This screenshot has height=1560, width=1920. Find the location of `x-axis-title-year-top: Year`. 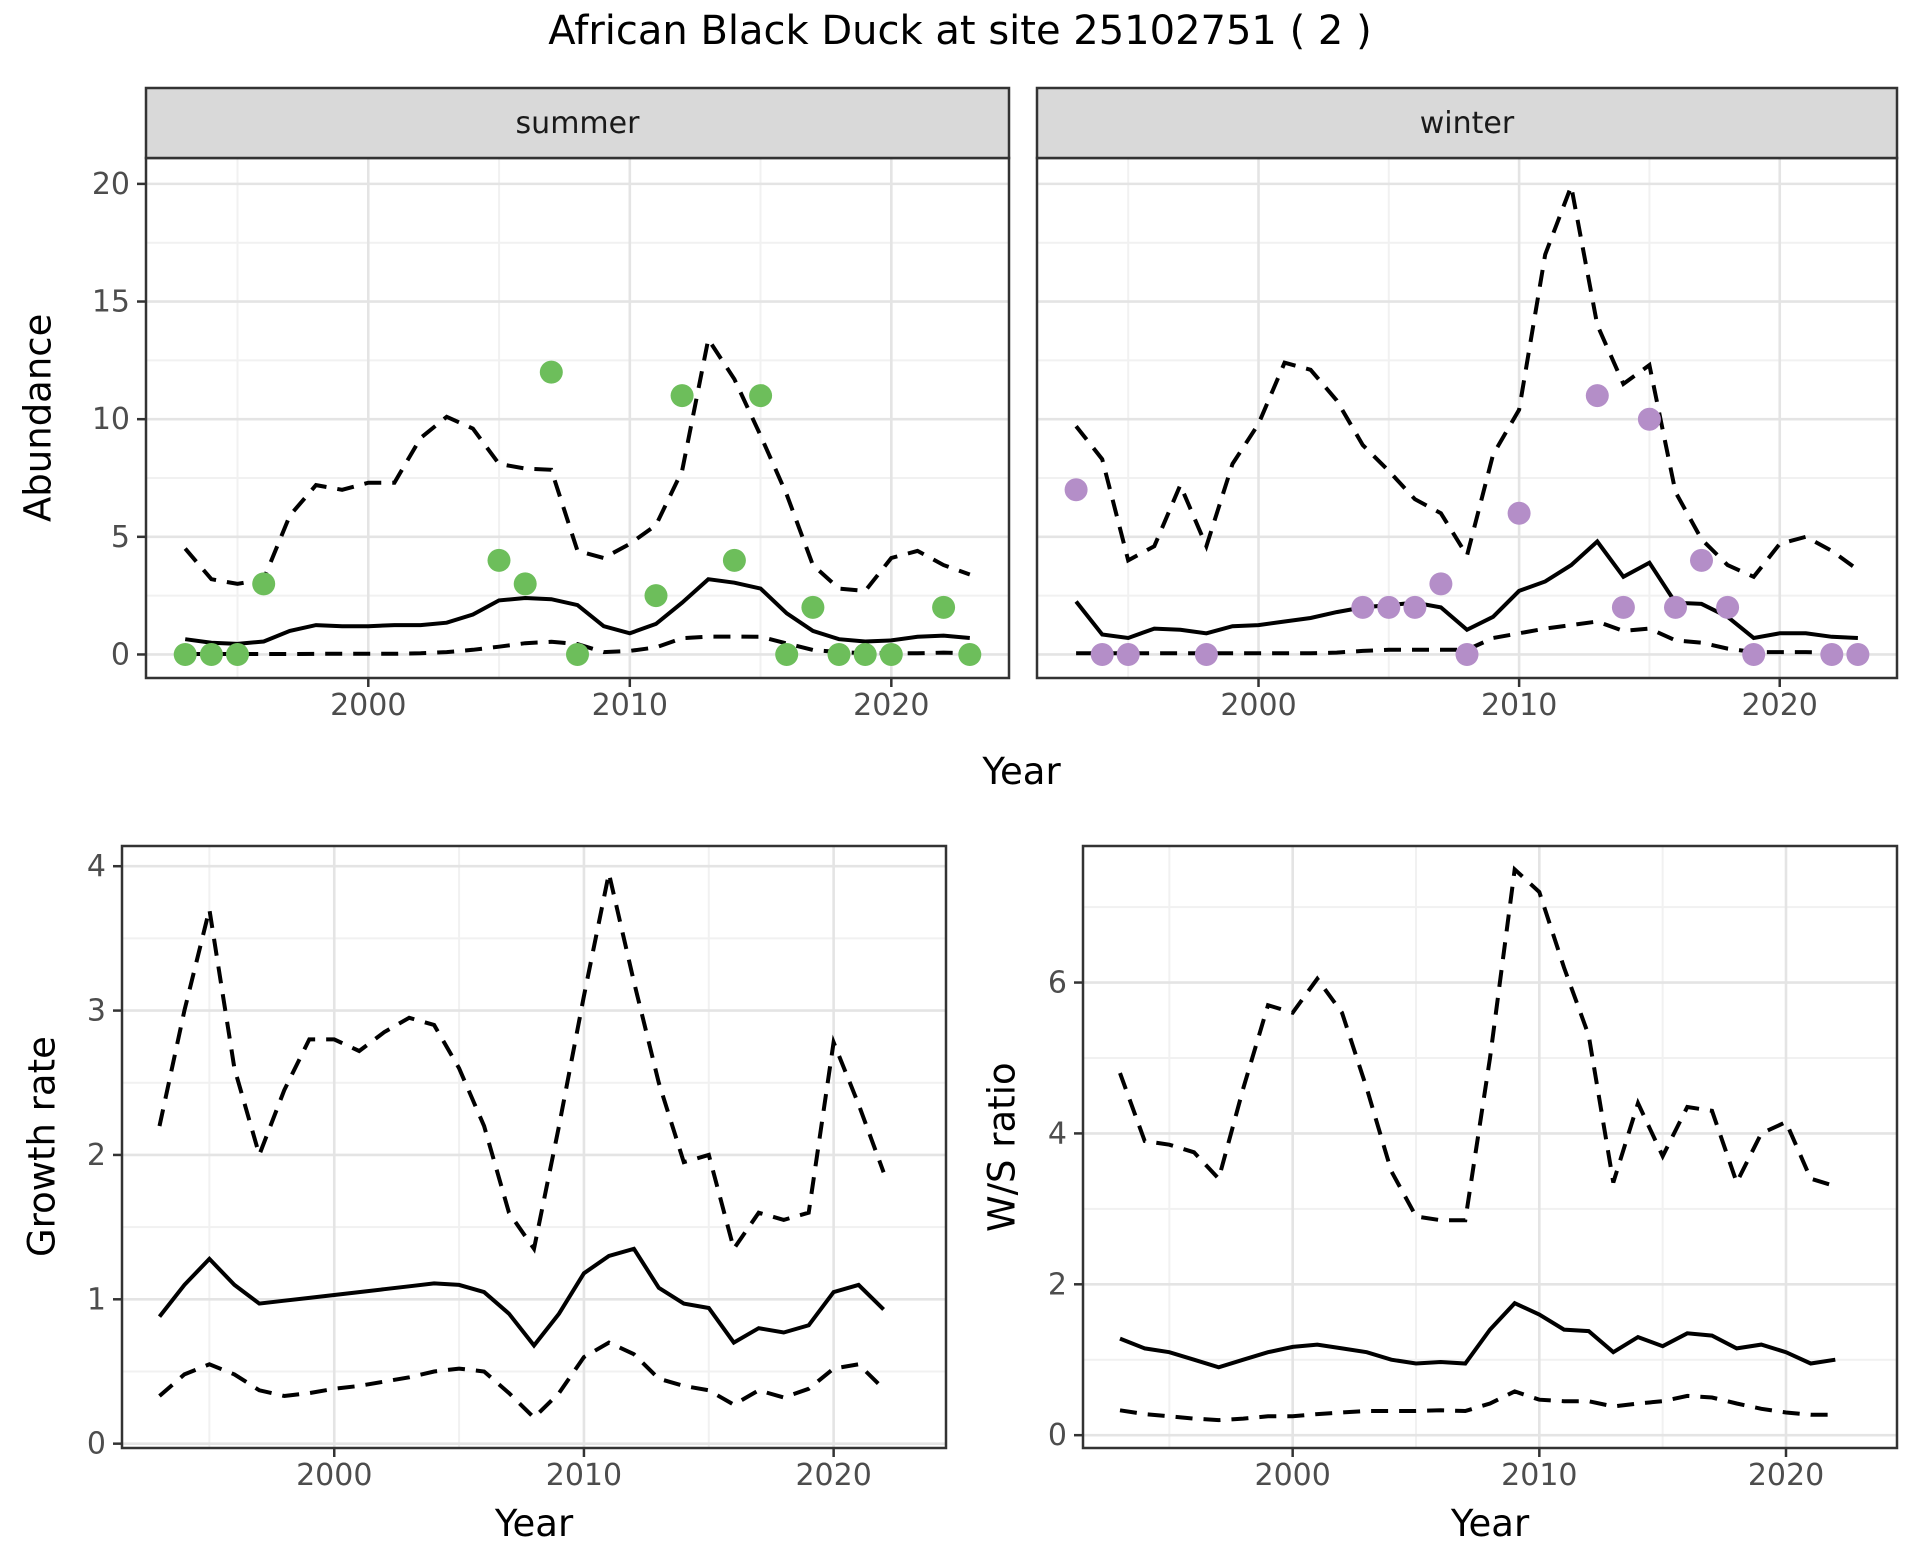

x-axis-title-year-top: Year is located at coordinates (1021, 771).